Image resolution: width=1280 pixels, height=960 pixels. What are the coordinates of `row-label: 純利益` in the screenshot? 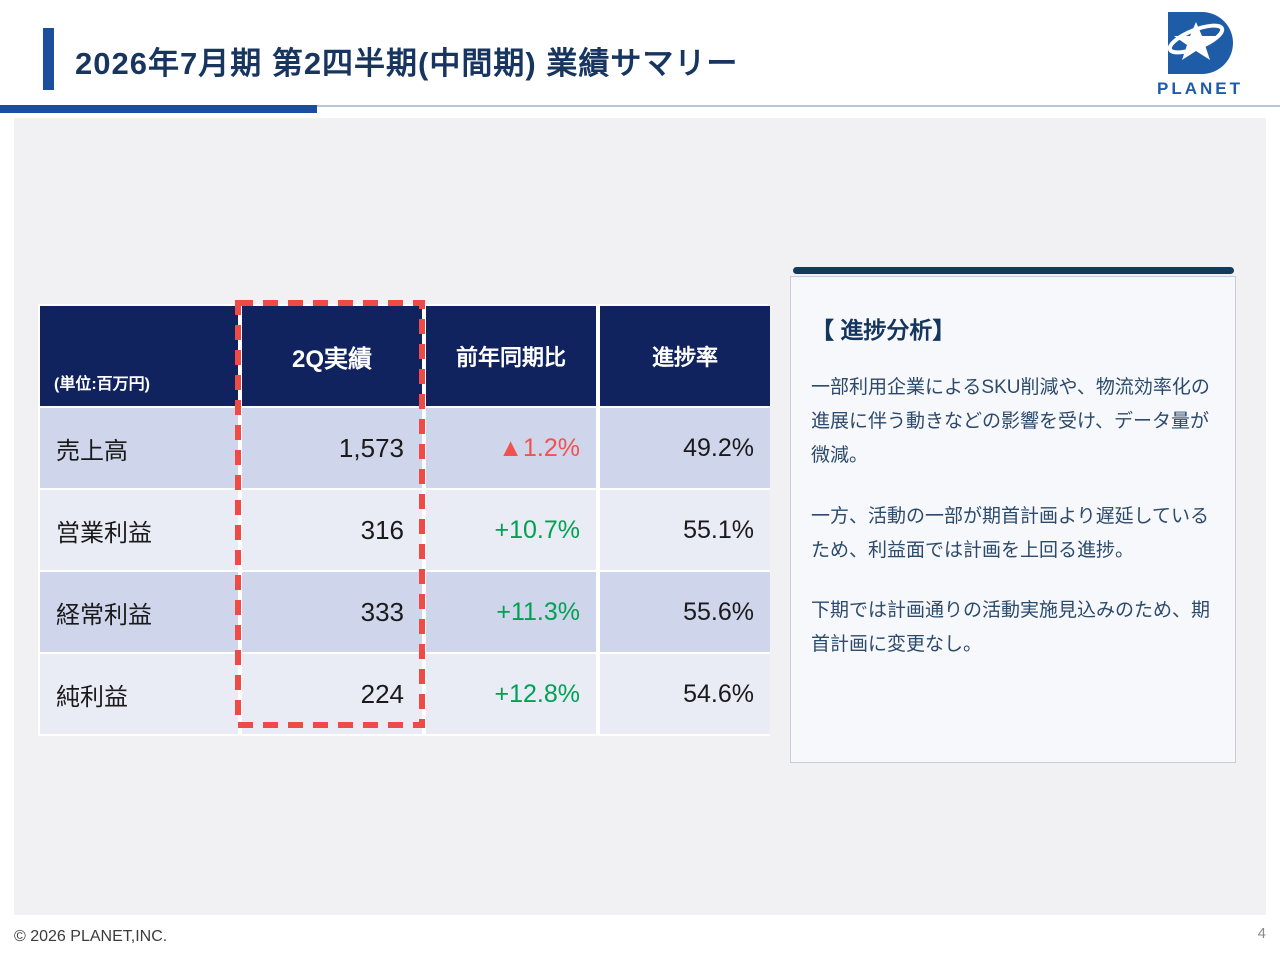 It's located at (139, 694).